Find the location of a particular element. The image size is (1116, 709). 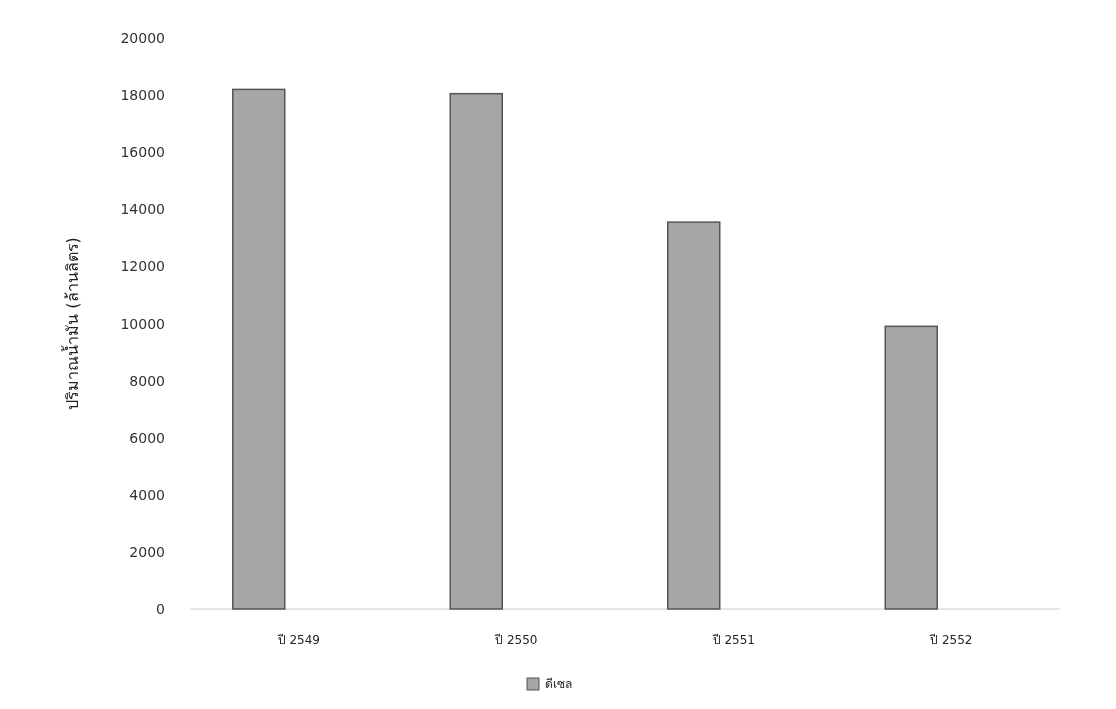

y-tick-label: 14000 is located at coordinates (142, 209).